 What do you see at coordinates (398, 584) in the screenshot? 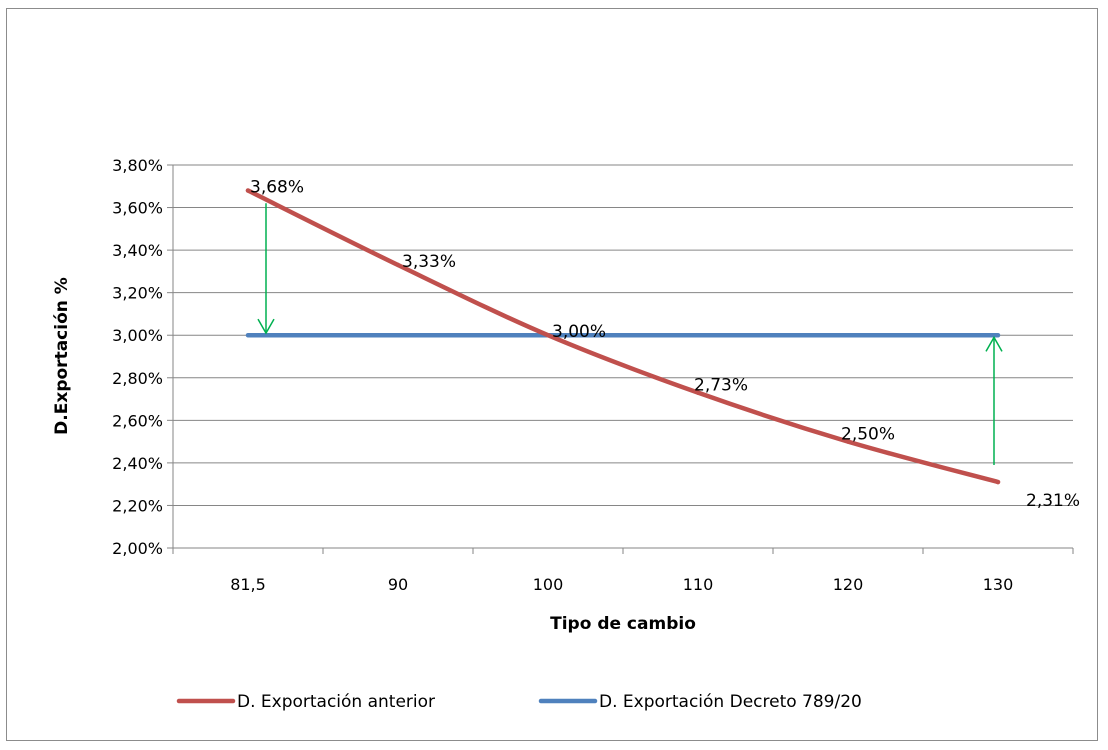
I see `x-tick-label: 90` at bounding box center [398, 584].